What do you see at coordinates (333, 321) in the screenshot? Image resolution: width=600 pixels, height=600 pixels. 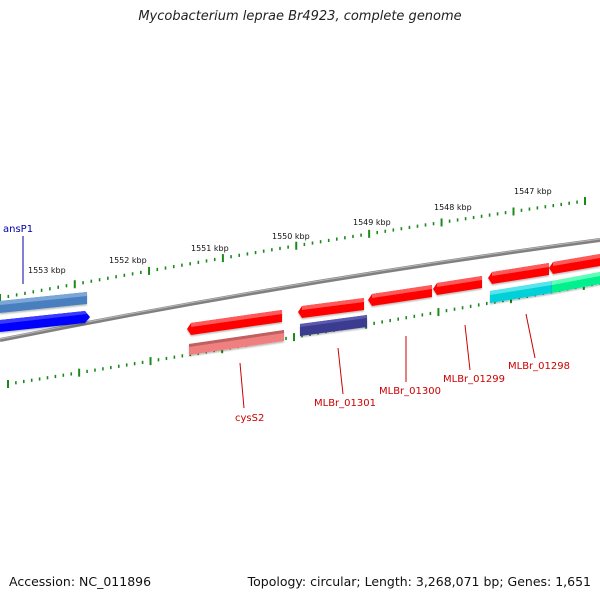 I see `gene-MLBr_01301-lower-highlight` at bounding box center [333, 321].